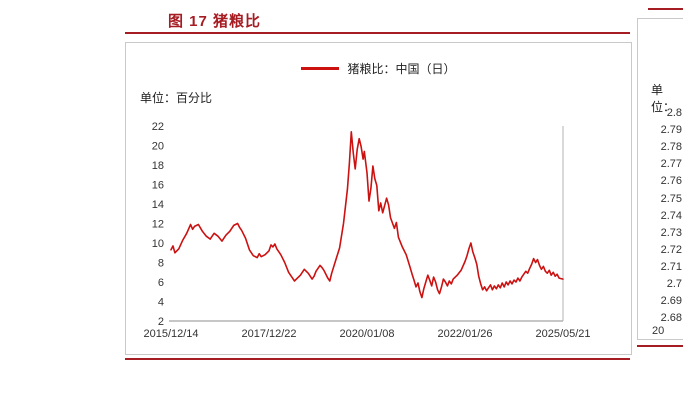 This screenshot has width=683, height=401. What do you see at coordinates (158, 166) in the screenshot?
I see `y-axis-tick-label: 18` at bounding box center [158, 166].